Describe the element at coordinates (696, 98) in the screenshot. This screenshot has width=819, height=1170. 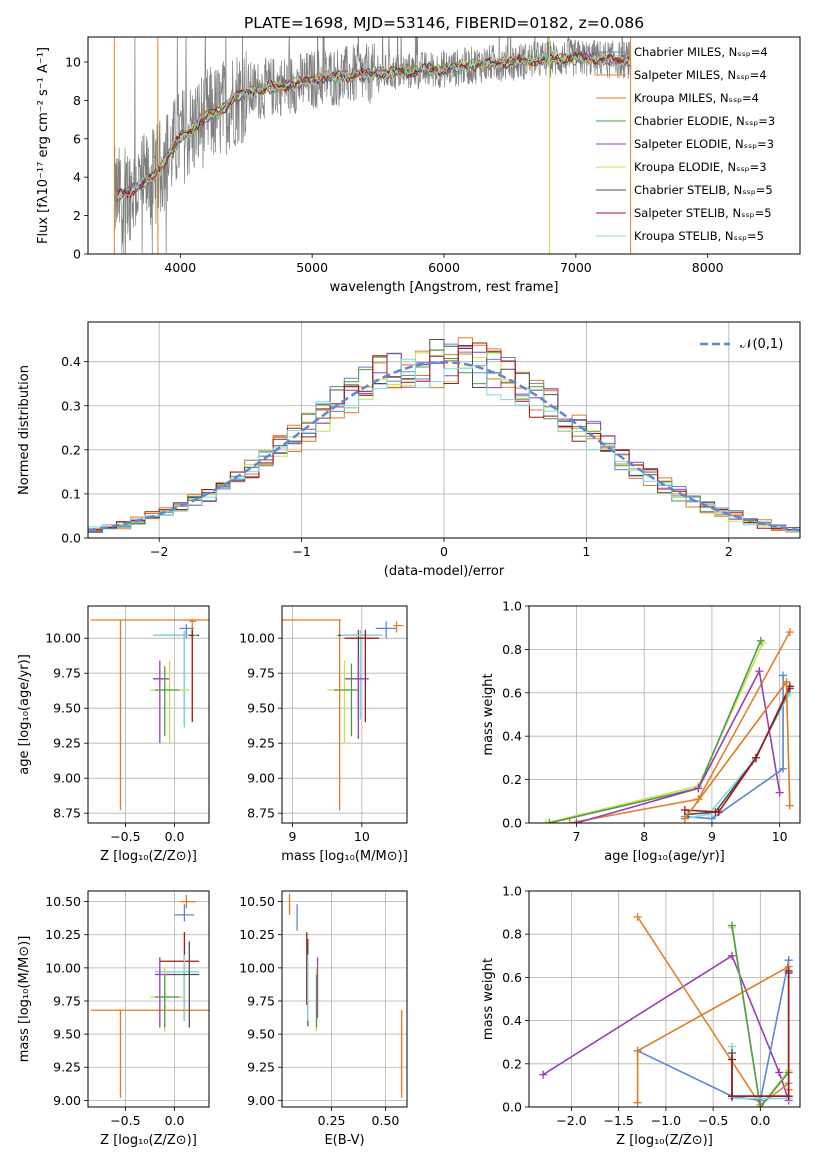
I see `legend-label: Kroupa MILES, Nₛₛₚ=4` at that location.